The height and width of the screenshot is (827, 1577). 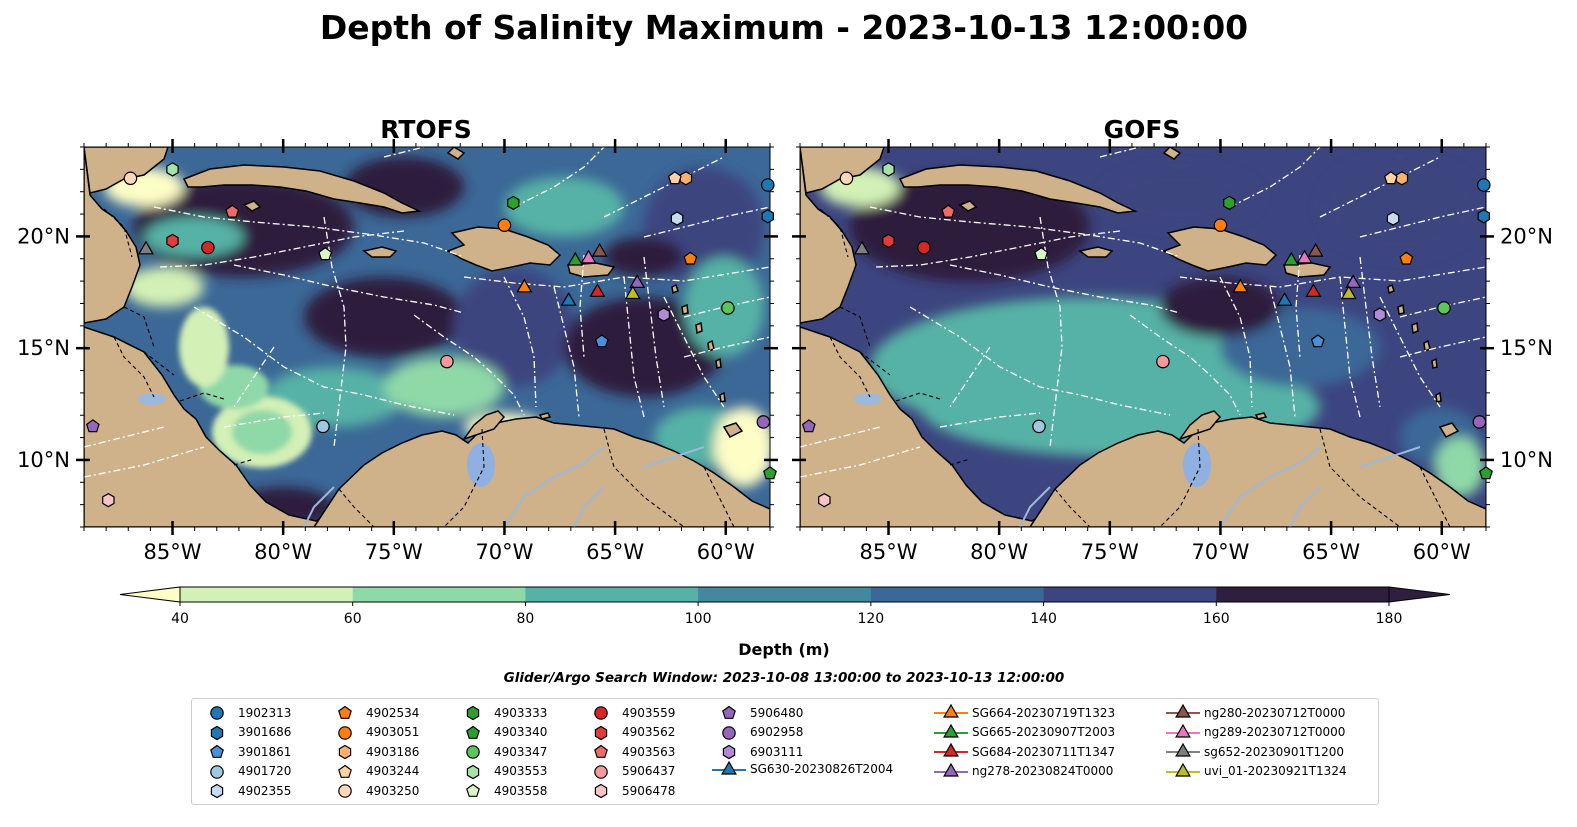 What do you see at coordinates (43, 348) in the screenshot?
I see `lat-tick-label-rtofs: 15°N` at bounding box center [43, 348].